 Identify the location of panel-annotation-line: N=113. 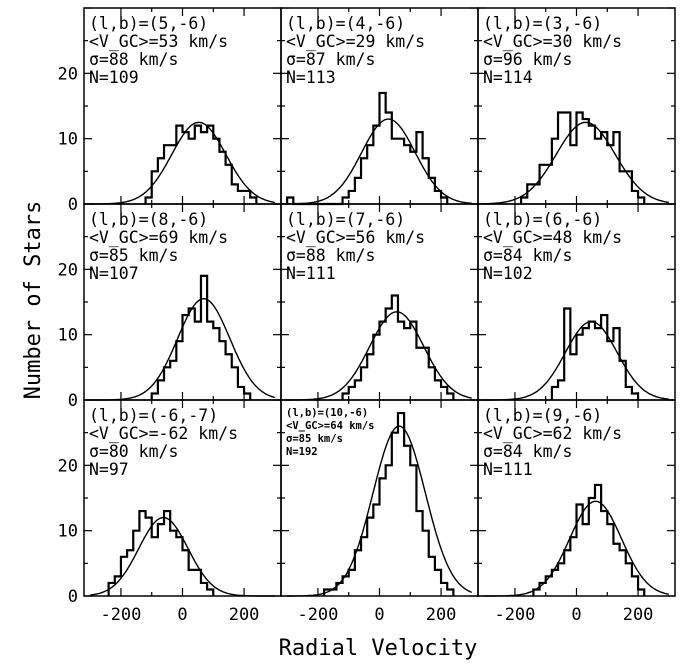
(311, 77).